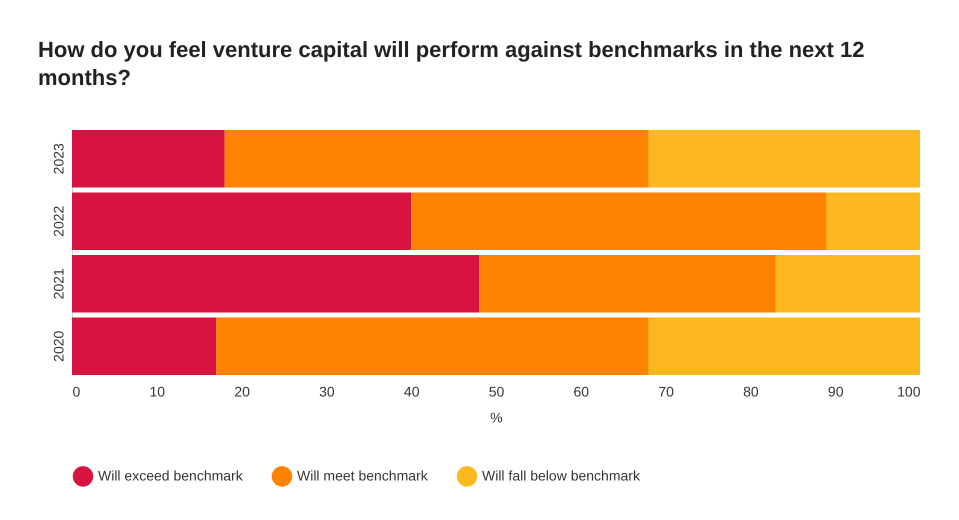 This screenshot has height=520, width=959. Describe the element at coordinates (496, 392) in the screenshot. I see `x-tick-label: 50` at that location.